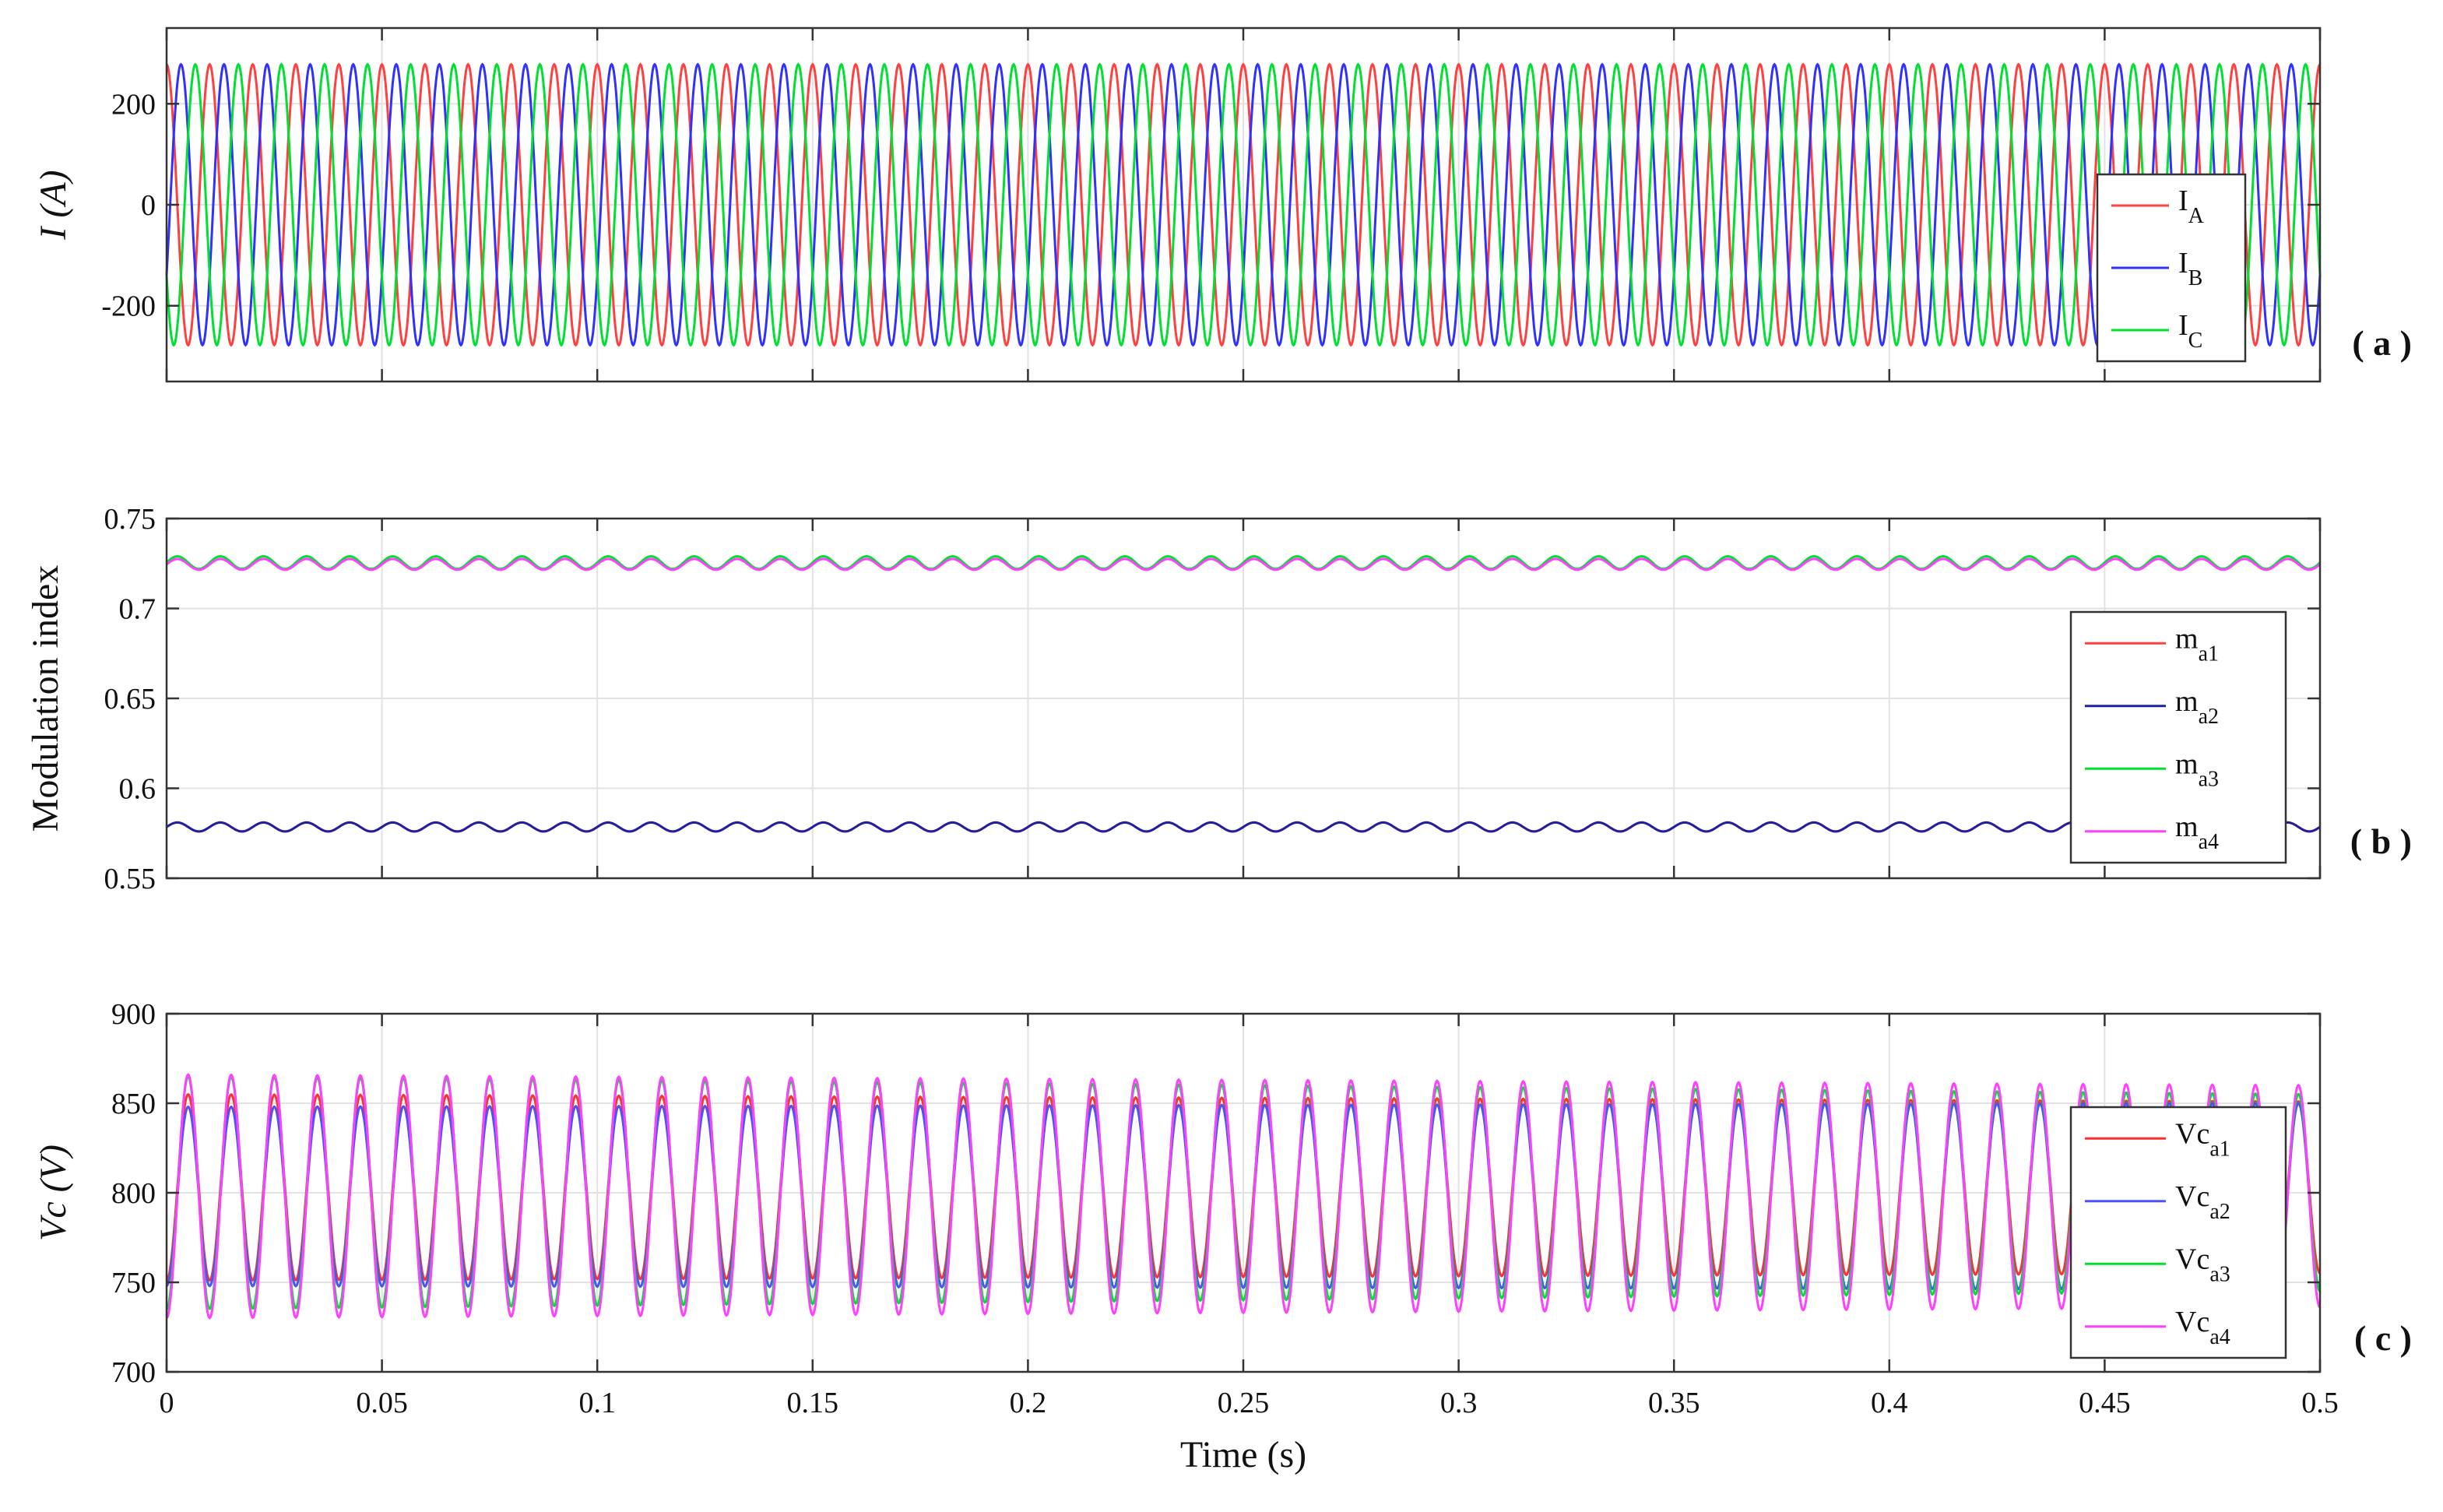 Image resolution: width=2443 pixels, height=1512 pixels. I want to click on x-tick-label: 0.25, so click(1244, 1403).